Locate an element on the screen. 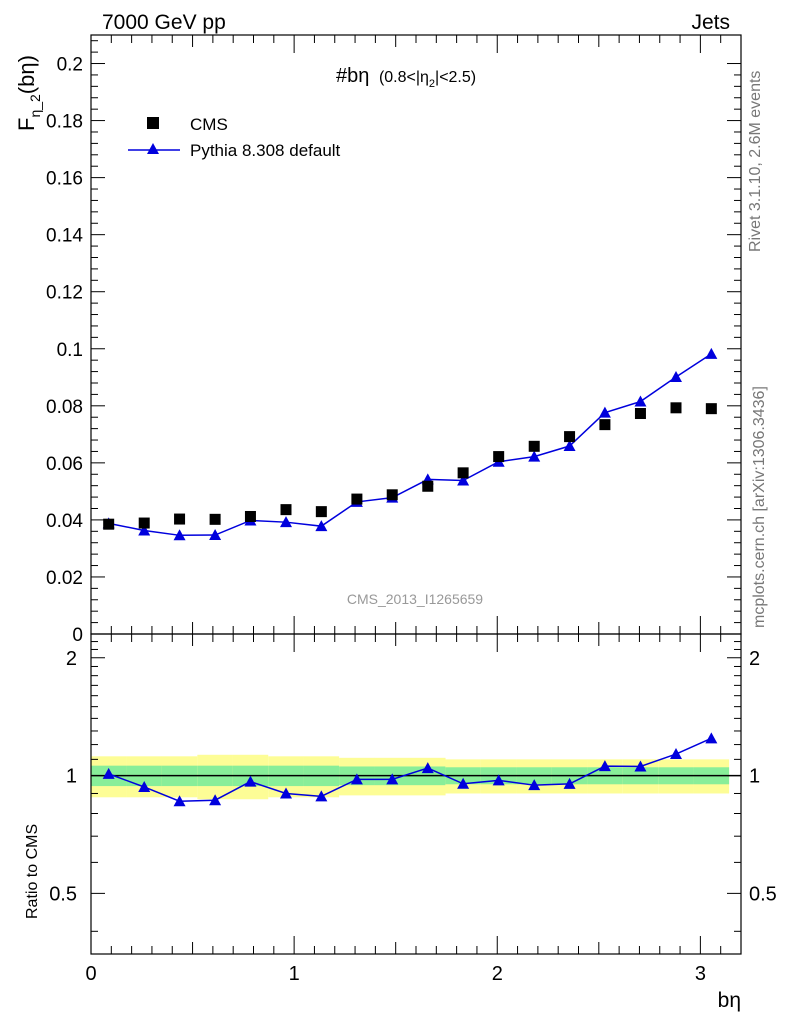  mc-line is located at coordinates (410, 445).